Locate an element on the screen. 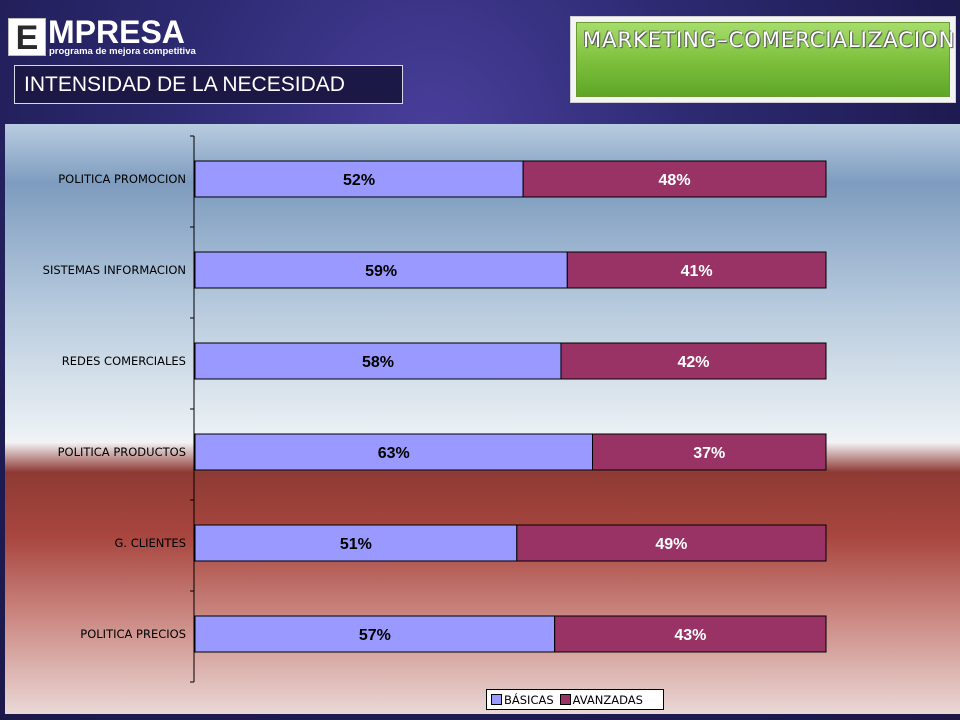 The width and height of the screenshot is (960, 720). data-label: 41% is located at coordinates (697, 271).